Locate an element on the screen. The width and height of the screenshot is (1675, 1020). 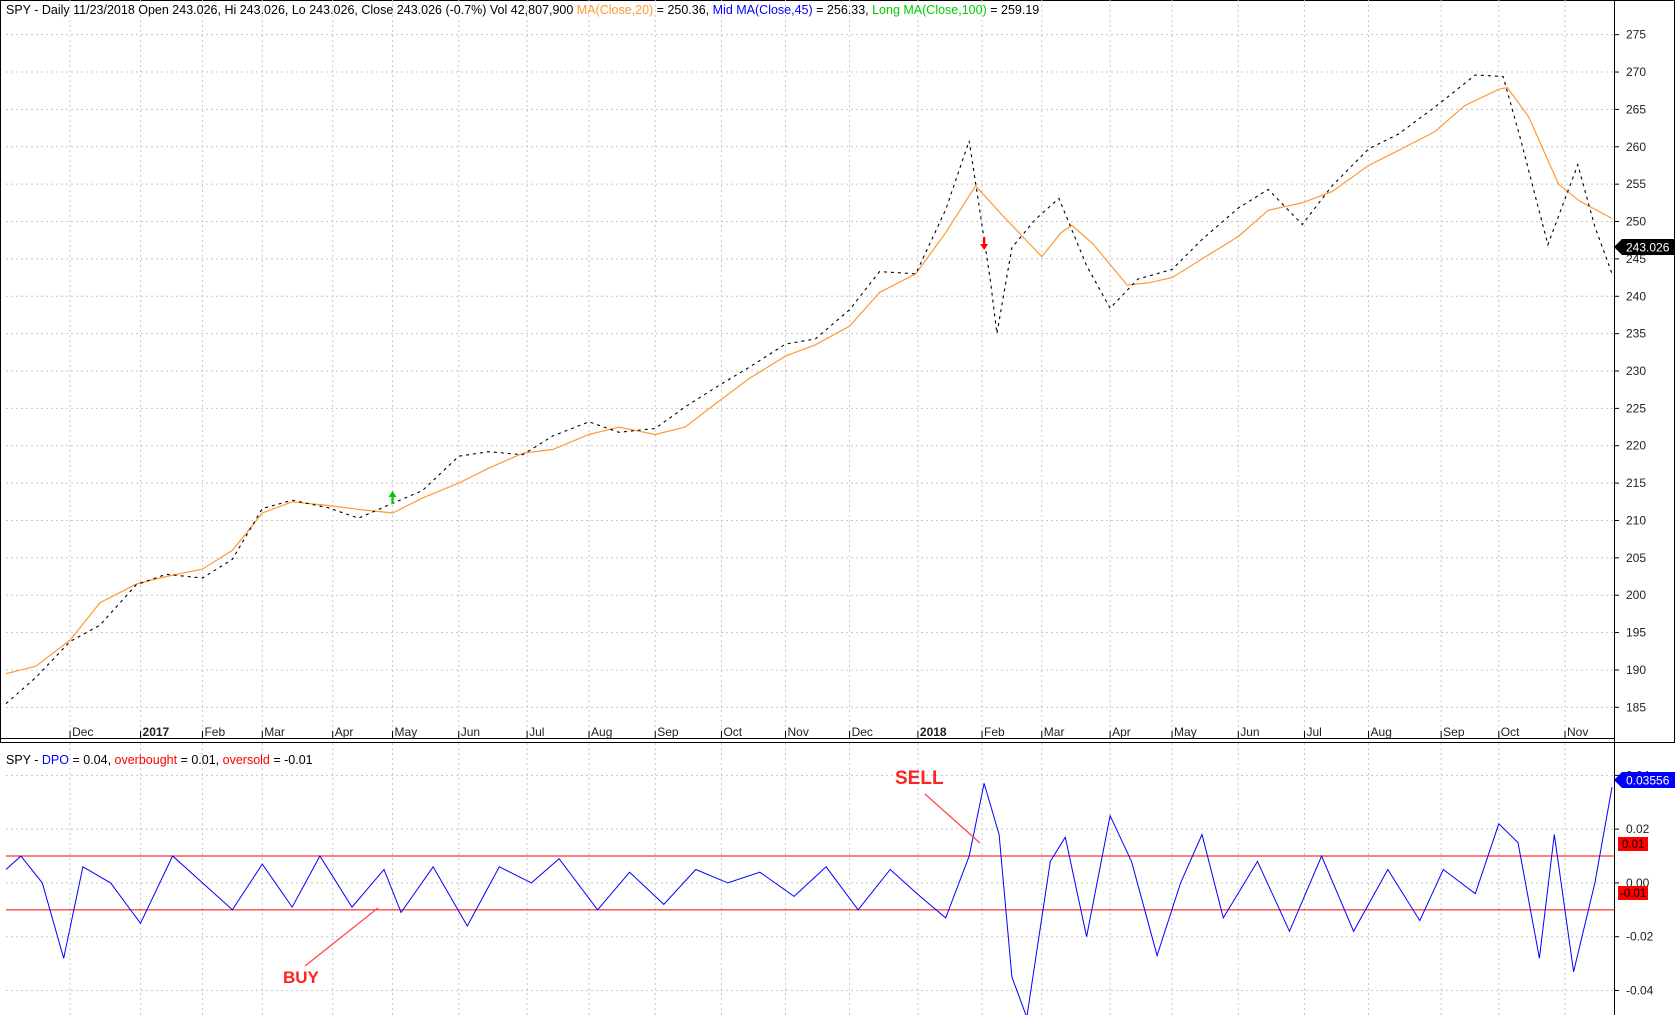
dpo-label: DPO is located at coordinates (55, 760).